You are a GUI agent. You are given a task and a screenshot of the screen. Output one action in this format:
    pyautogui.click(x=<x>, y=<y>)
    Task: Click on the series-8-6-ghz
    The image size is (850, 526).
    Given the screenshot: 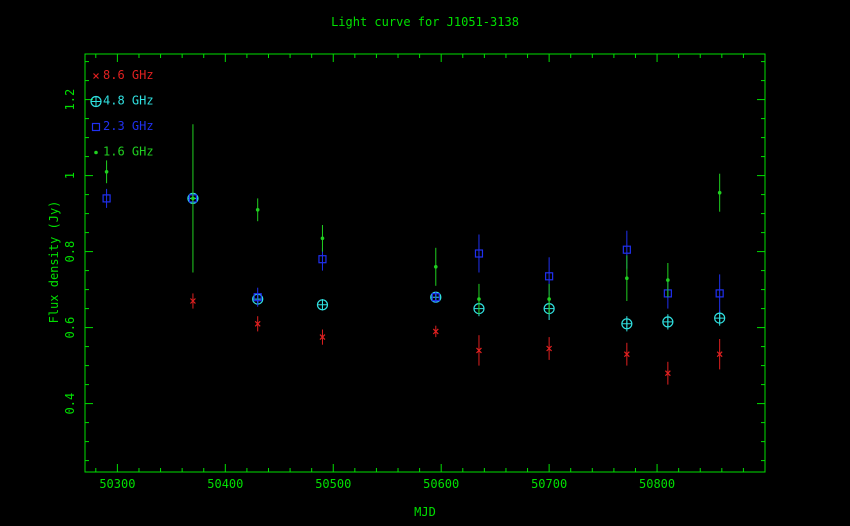 What is the action you would take?
    pyautogui.click(x=456, y=339)
    